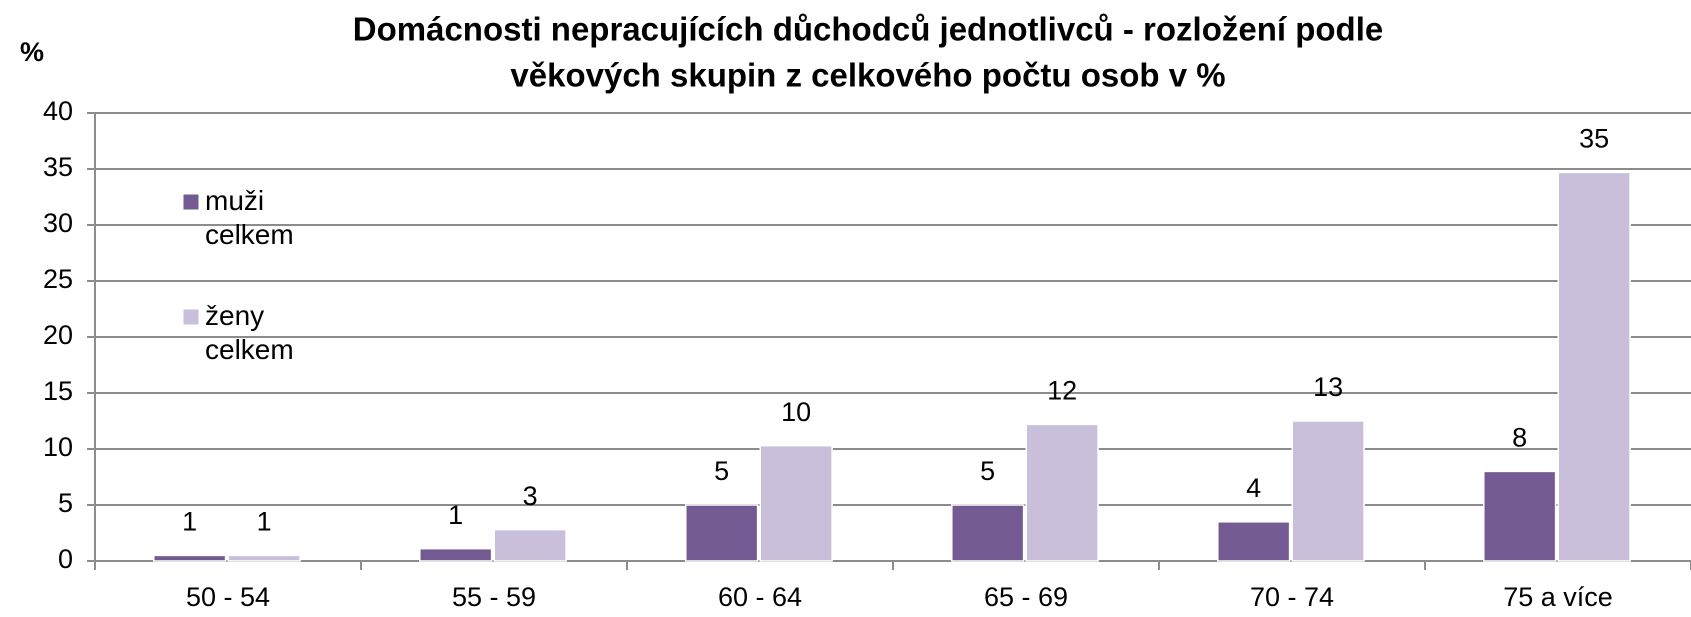 The width and height of the screenshot is (1691, 617). I want to click on y-tick-label: 40, so click(58, 111).